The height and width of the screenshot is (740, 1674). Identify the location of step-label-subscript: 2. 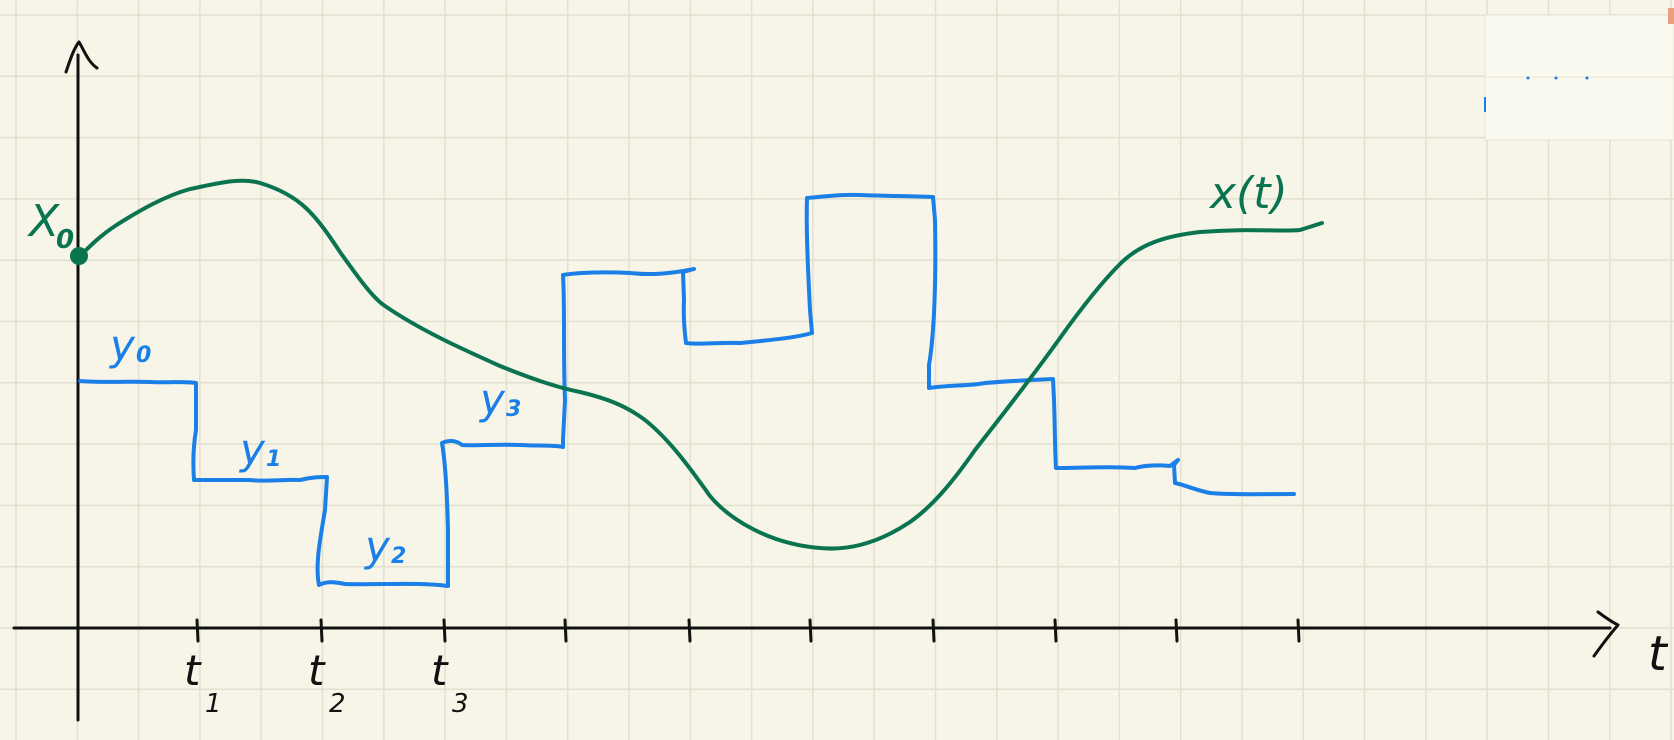
(398, 556).